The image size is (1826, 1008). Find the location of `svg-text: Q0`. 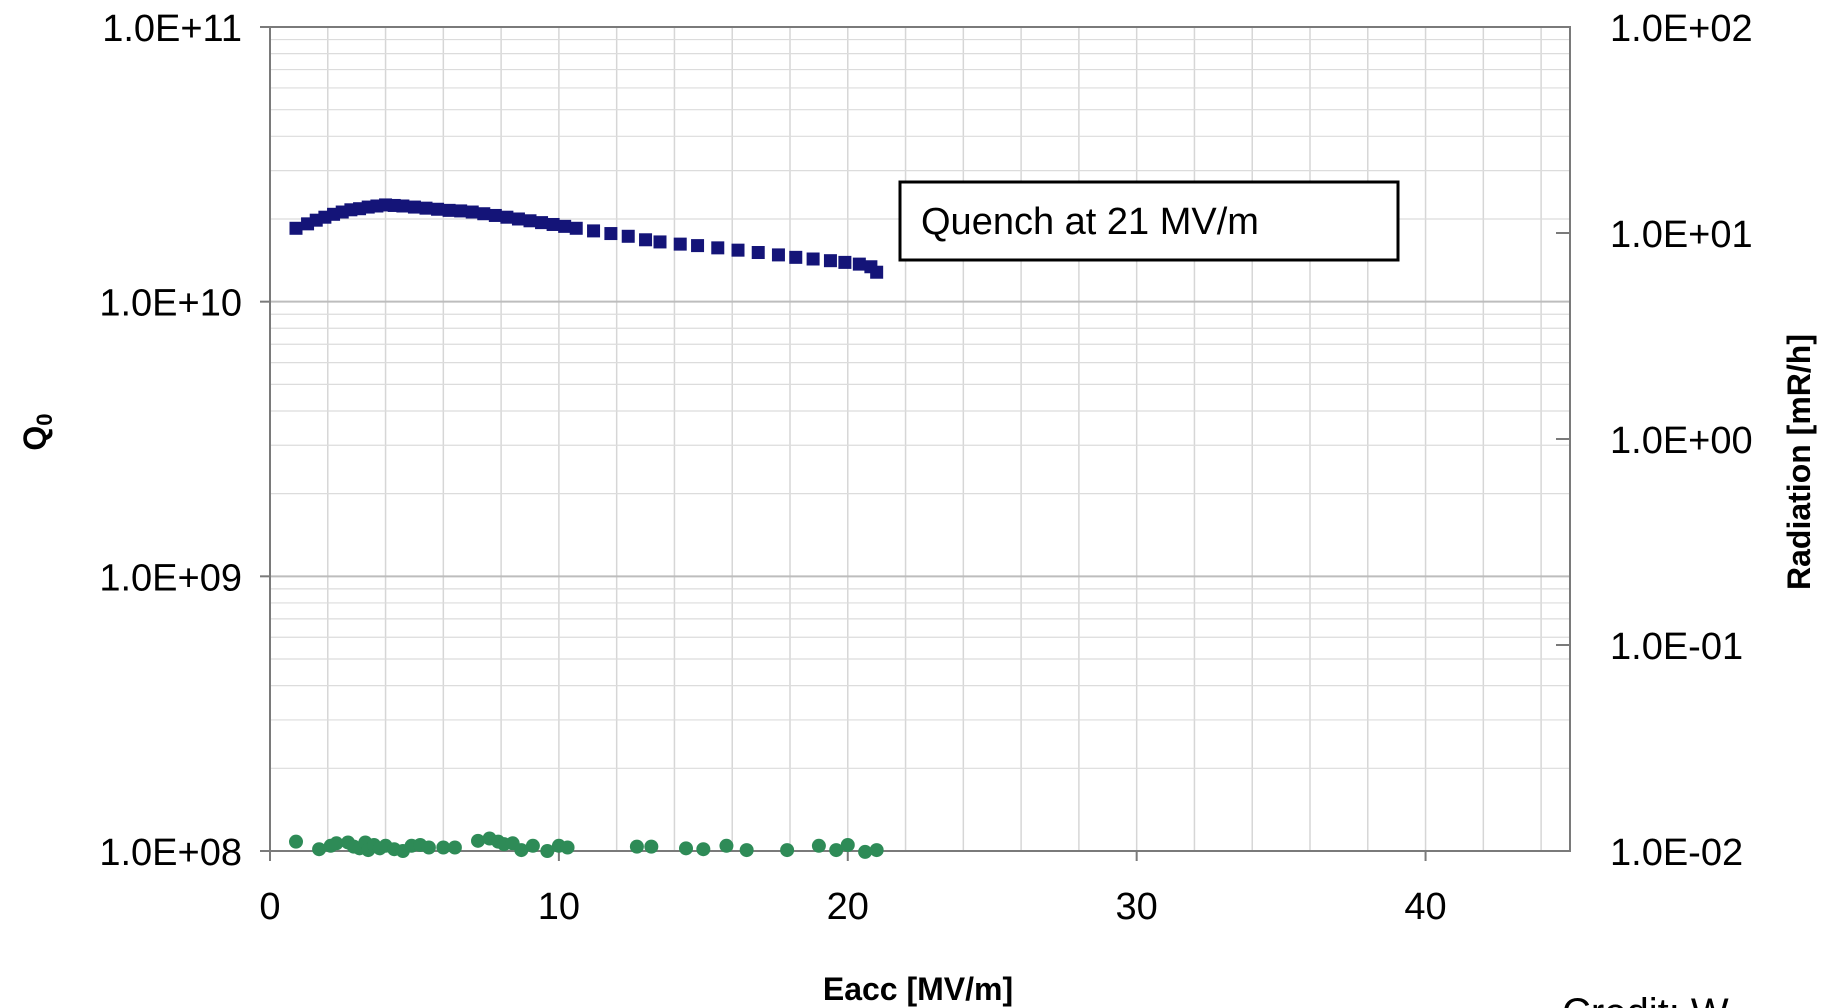

svg-text: Q0 is located at coordinates (37, 431).